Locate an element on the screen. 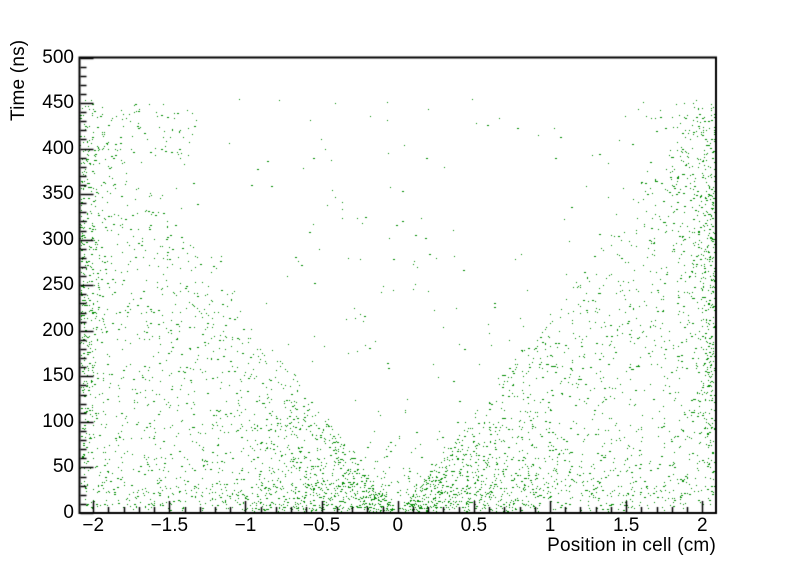 The height and width of the screenshot is (572, 796). y-tick-label: 500 is located at coordinates (58, 57).